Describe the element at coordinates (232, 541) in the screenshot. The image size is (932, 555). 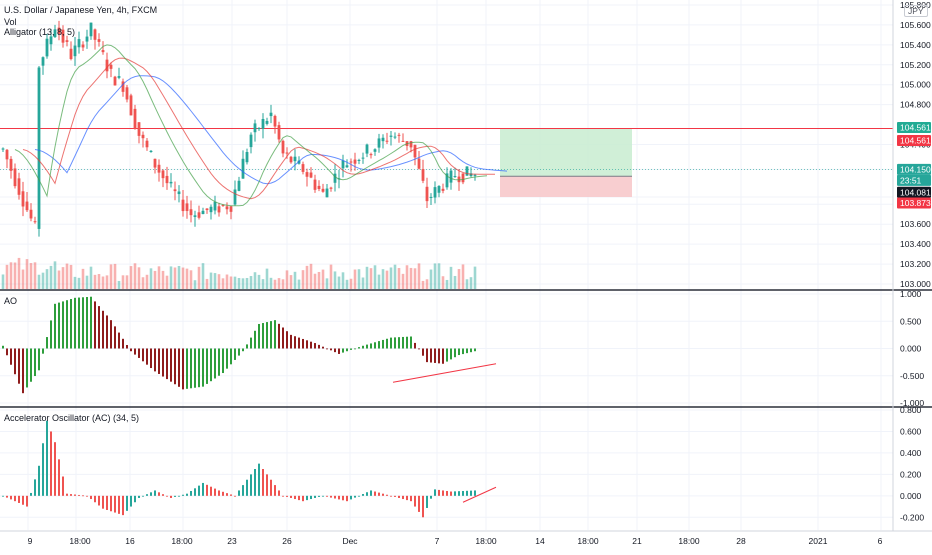
I see `time-tick-label: 23` at that location.